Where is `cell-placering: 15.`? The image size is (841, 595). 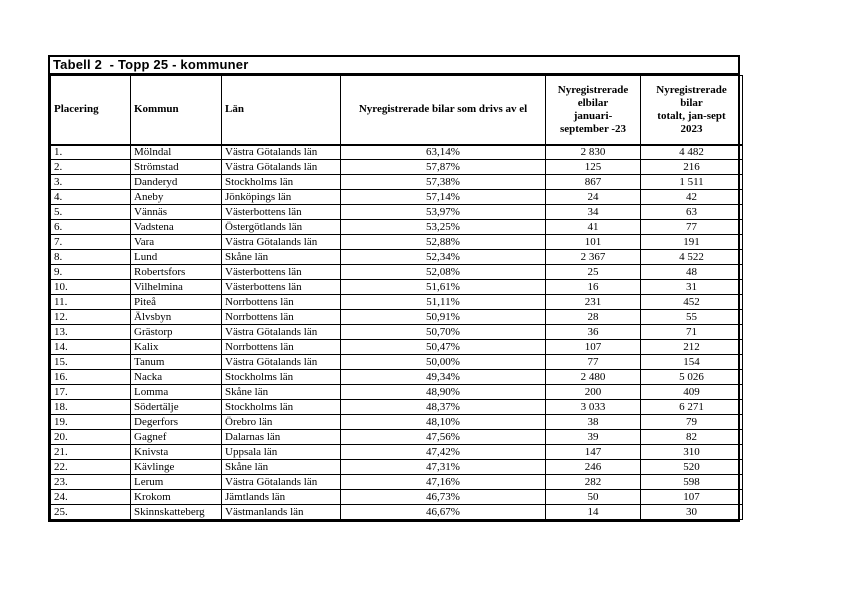 cell-placering: 15. is located at coordinates (90, 362).